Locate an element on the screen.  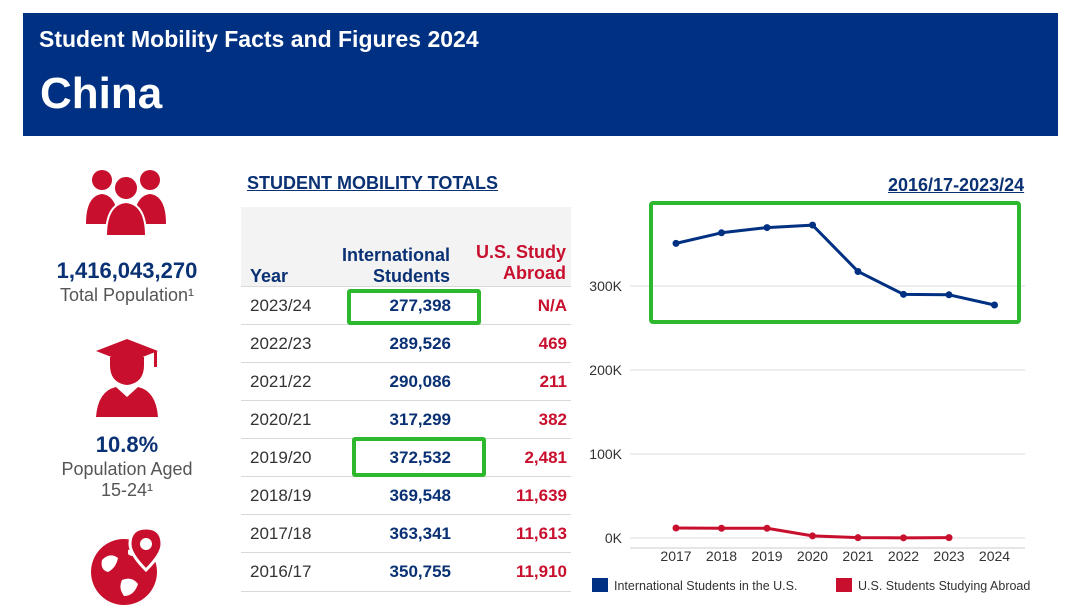
highlight-box-2019 is located at coordinates (419, 457).